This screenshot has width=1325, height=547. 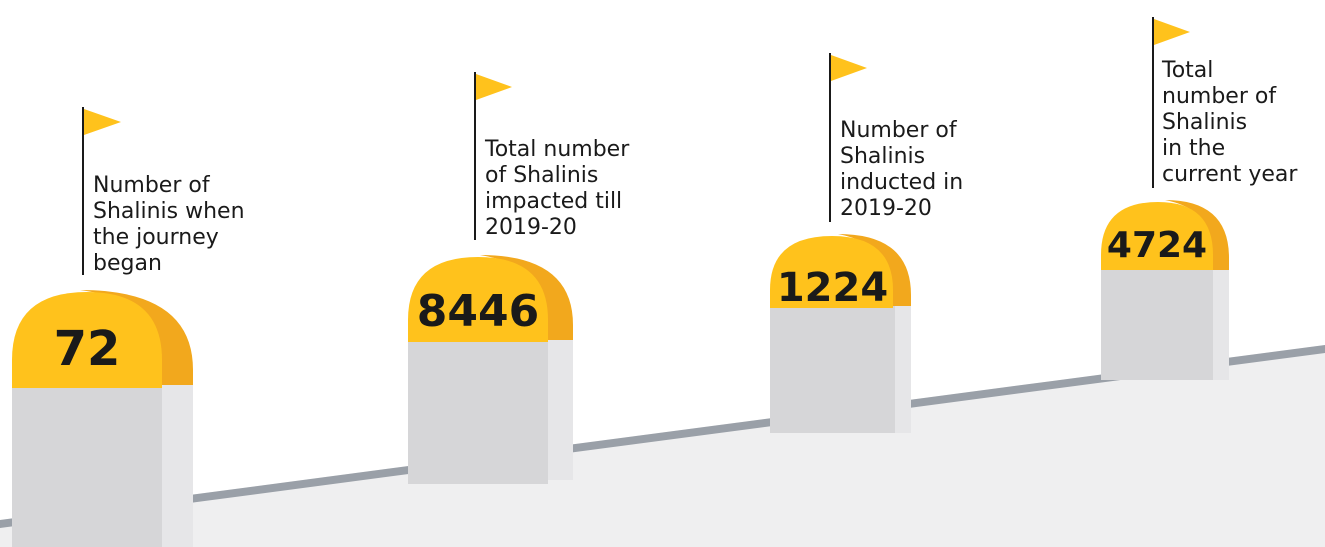 I want to click on milestone-number: 1224, so click(x=832, y=288).